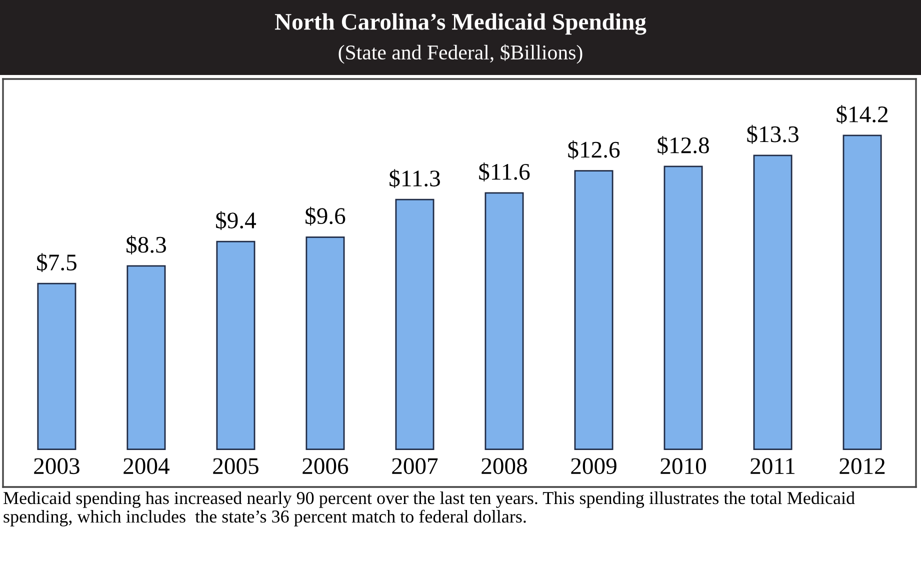 This screenshot has height=563, width=921. Describe the element at coordinates (235, 466) in the screenshot. I see `x-tick-label: 2005` at that location.